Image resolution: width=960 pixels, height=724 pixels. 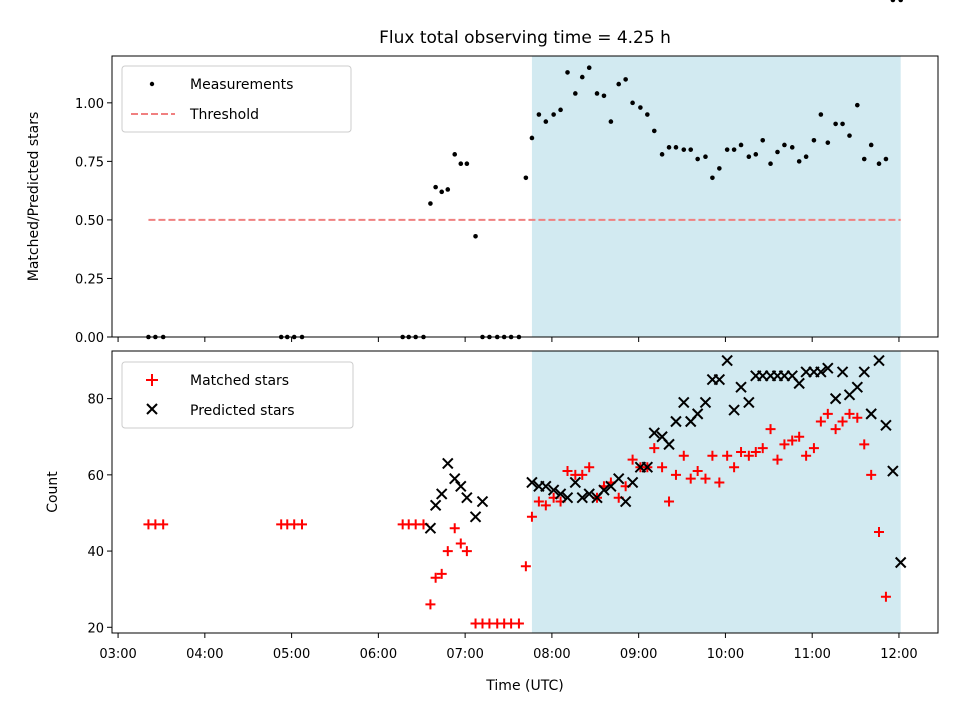 What do you see at coordinates (95, 552) in the screenshot?
I see `bot-ytick-label: 40` at bounding box center [95, 552].